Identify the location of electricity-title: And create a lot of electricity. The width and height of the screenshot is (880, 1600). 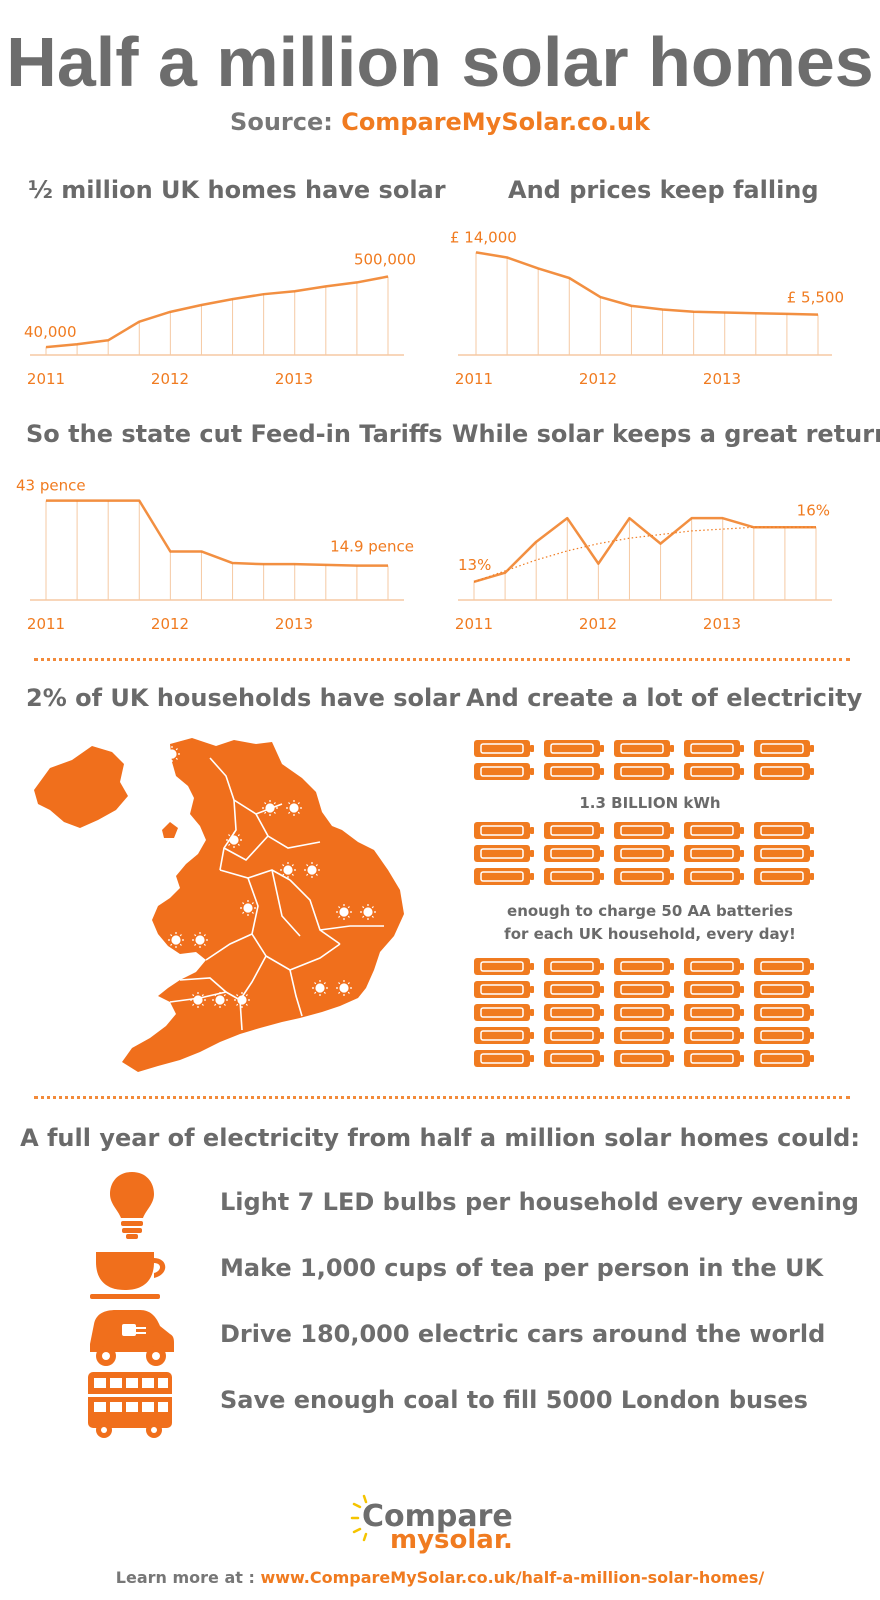
(664, 698).